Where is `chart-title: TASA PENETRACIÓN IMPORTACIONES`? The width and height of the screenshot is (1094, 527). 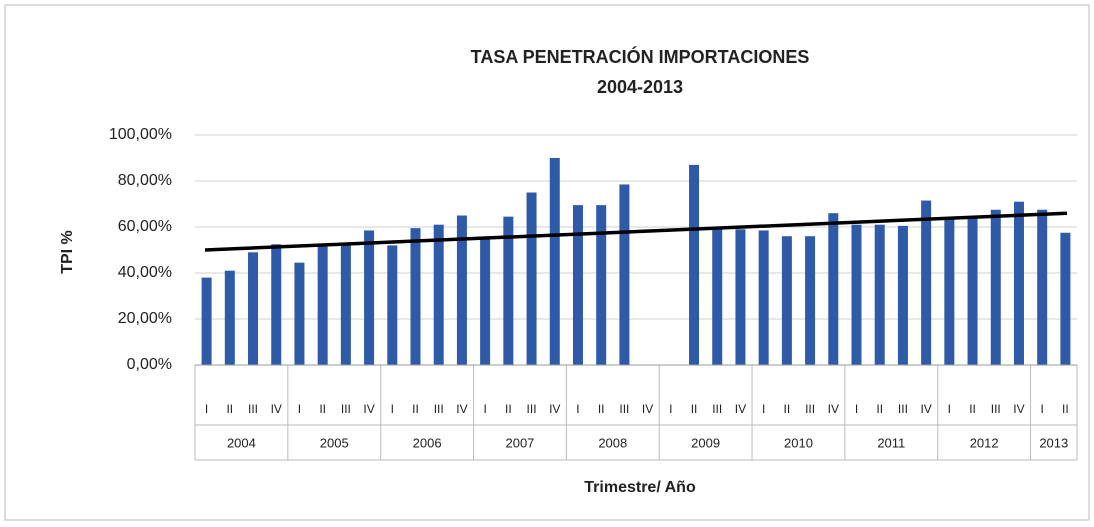
chart-title: TASA PENETRACIÓN IMPORTACIONES is located at coordinates (640, 56).